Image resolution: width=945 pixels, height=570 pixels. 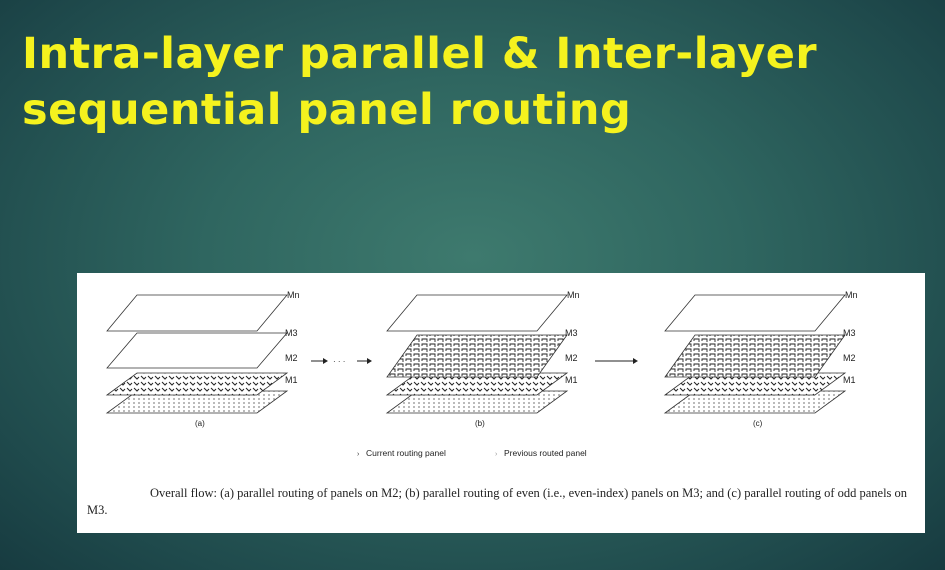 I want to click on sublabel-c: (c), so click(x=758, y=423).